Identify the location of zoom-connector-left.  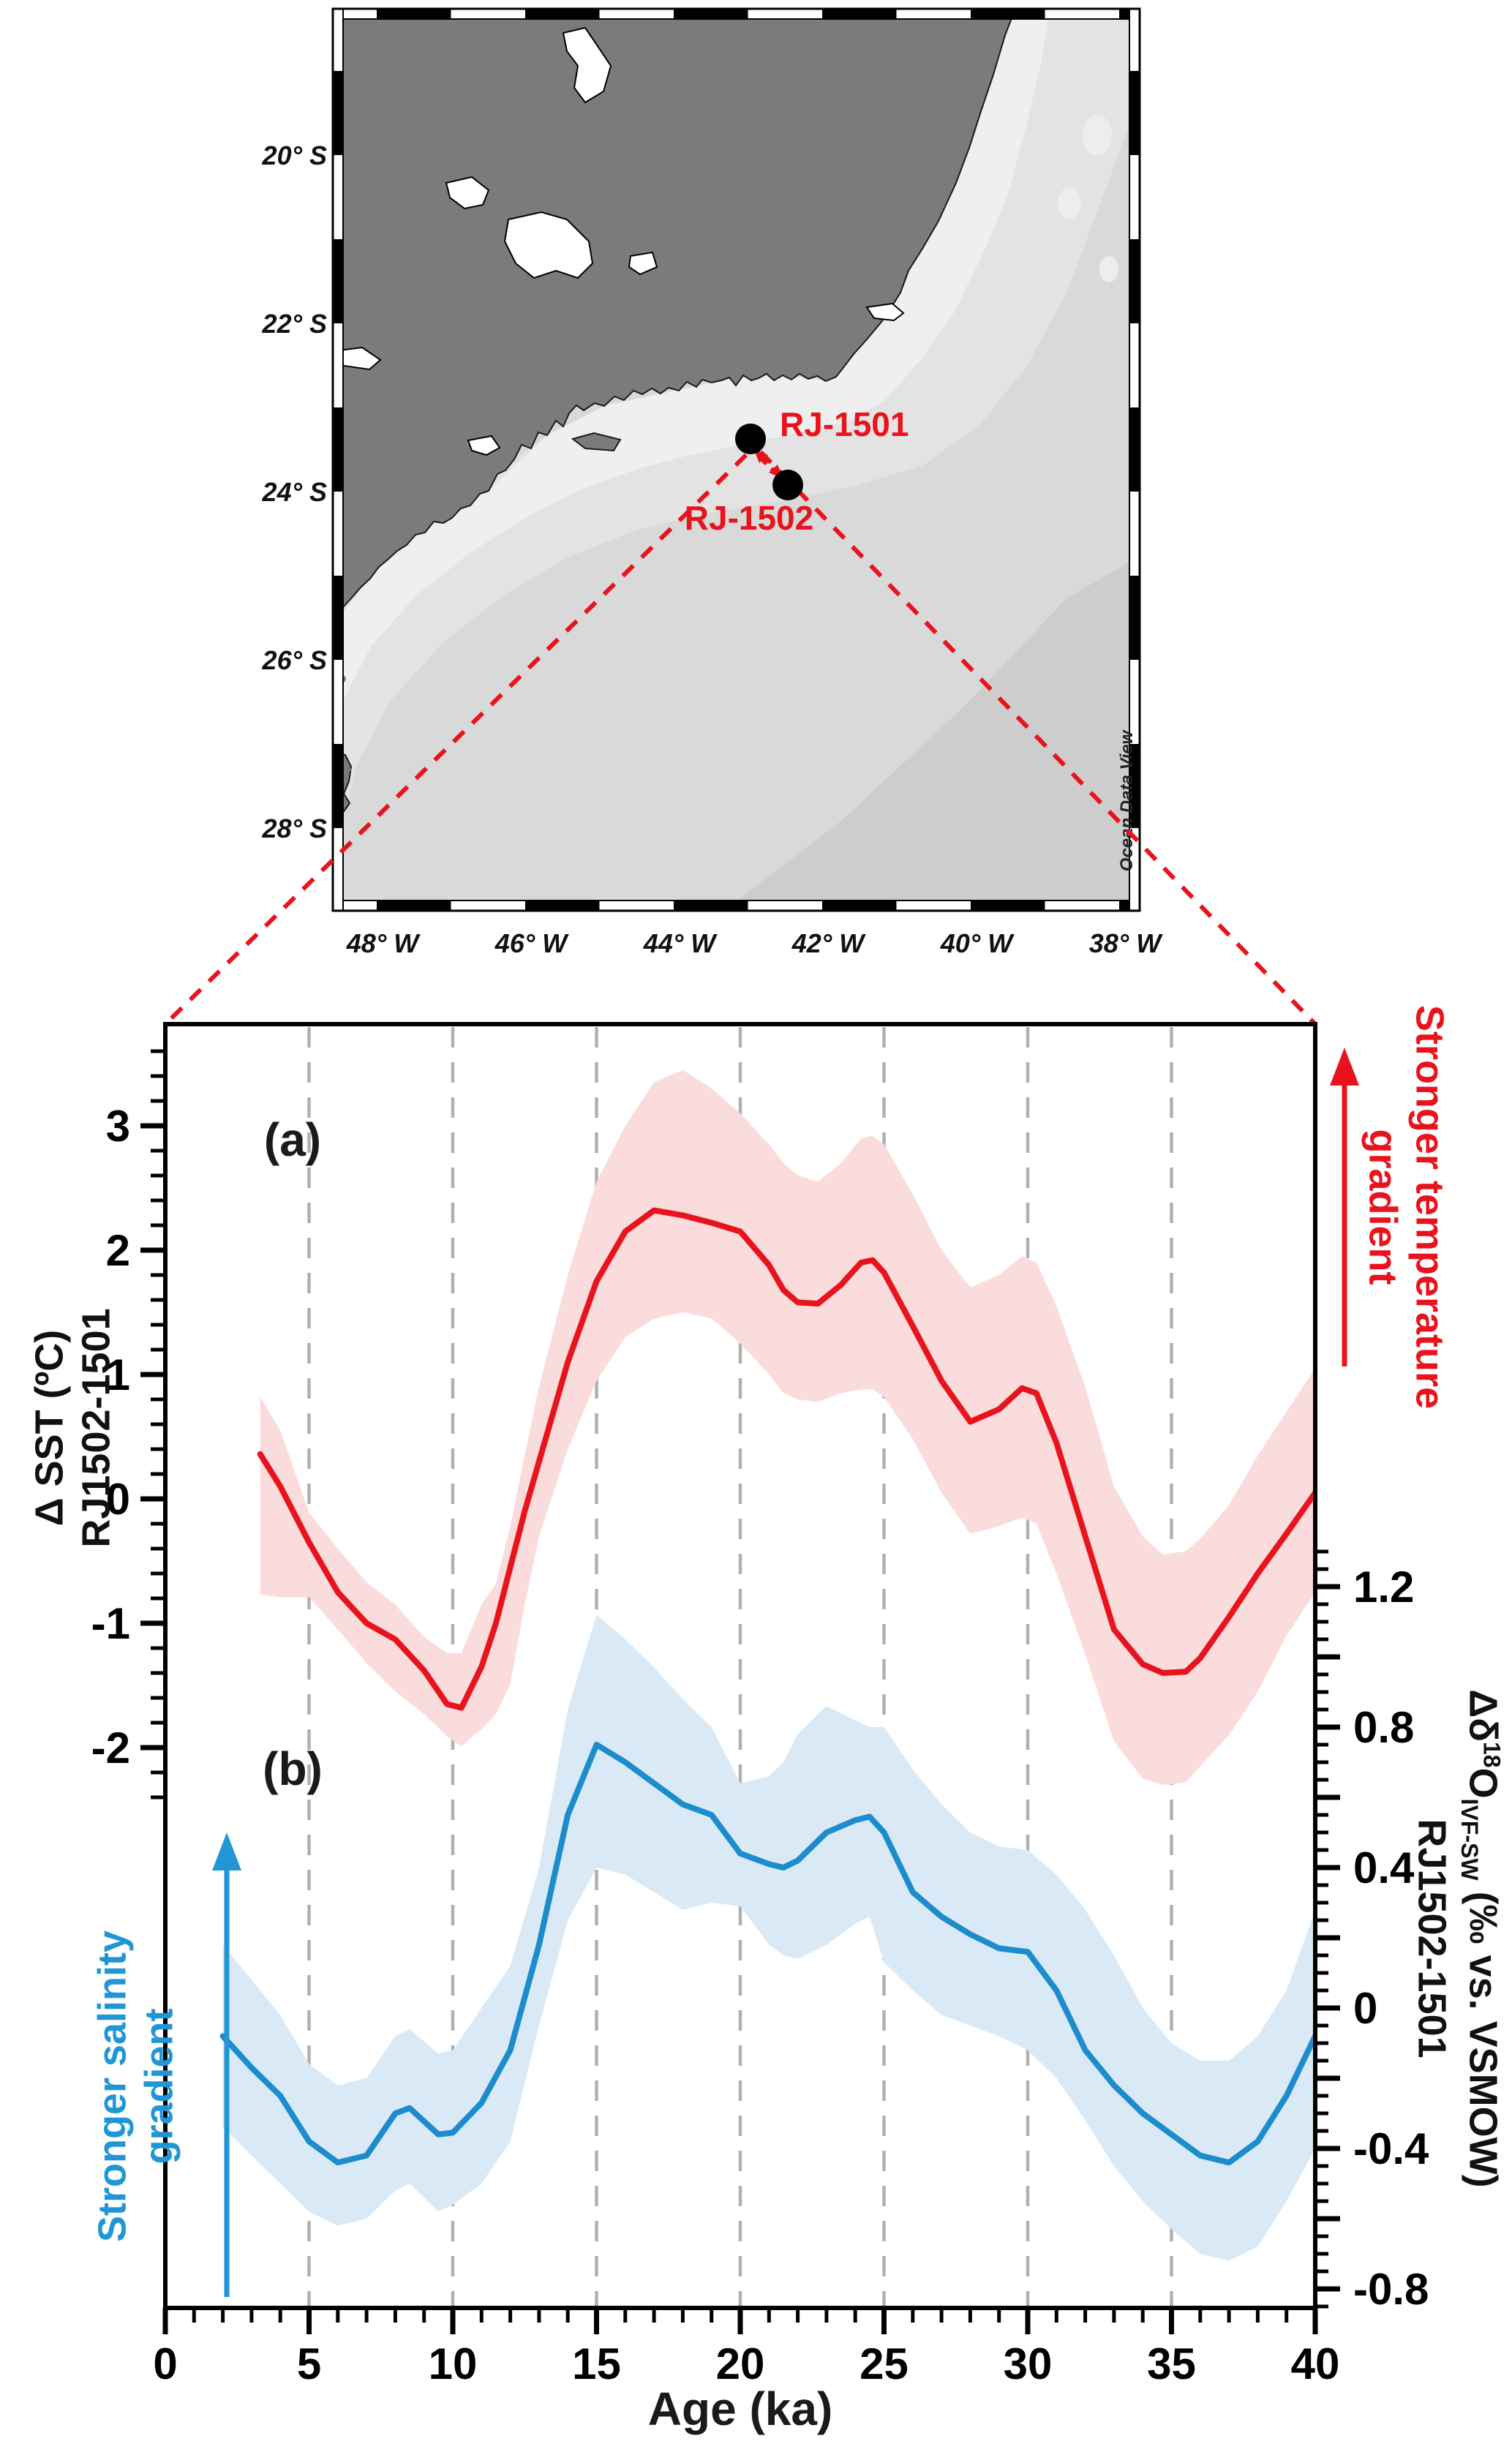
(455, 739).